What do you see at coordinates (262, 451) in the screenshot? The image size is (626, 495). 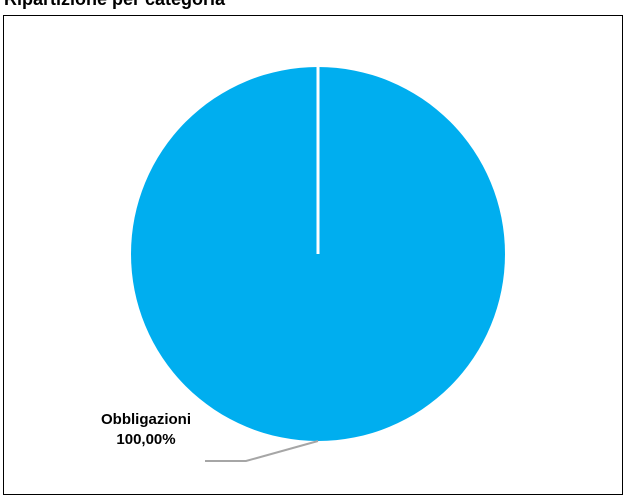 I see `label-leader-line` at bounding box center [262, 451].